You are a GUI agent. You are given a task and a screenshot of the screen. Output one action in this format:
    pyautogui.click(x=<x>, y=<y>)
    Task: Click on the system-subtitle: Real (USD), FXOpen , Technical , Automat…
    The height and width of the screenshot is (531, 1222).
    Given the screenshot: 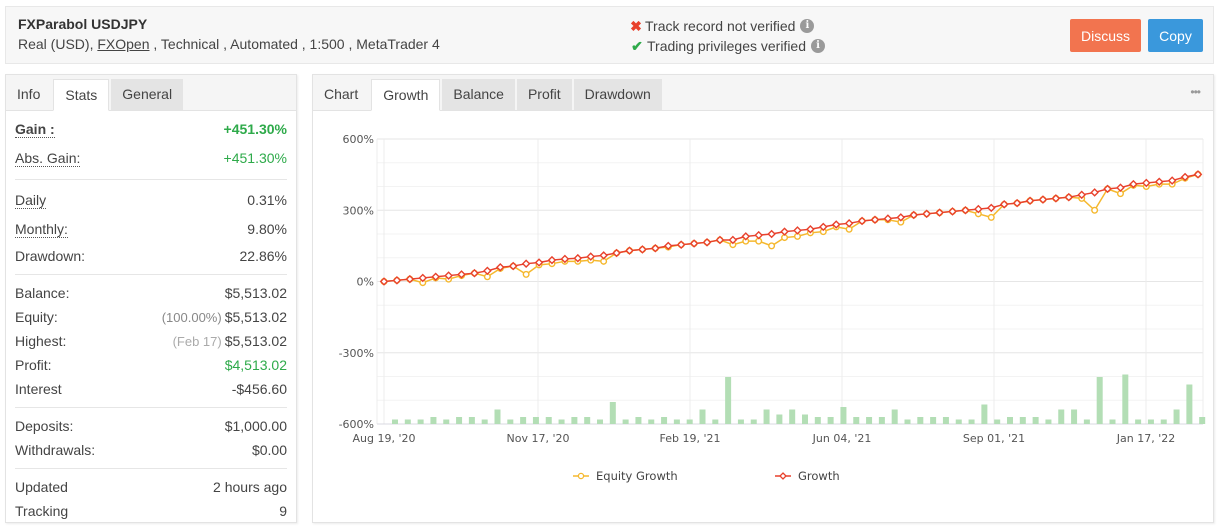 What is the action you would take?
    pyautogui.click(x=229, y=44)
    